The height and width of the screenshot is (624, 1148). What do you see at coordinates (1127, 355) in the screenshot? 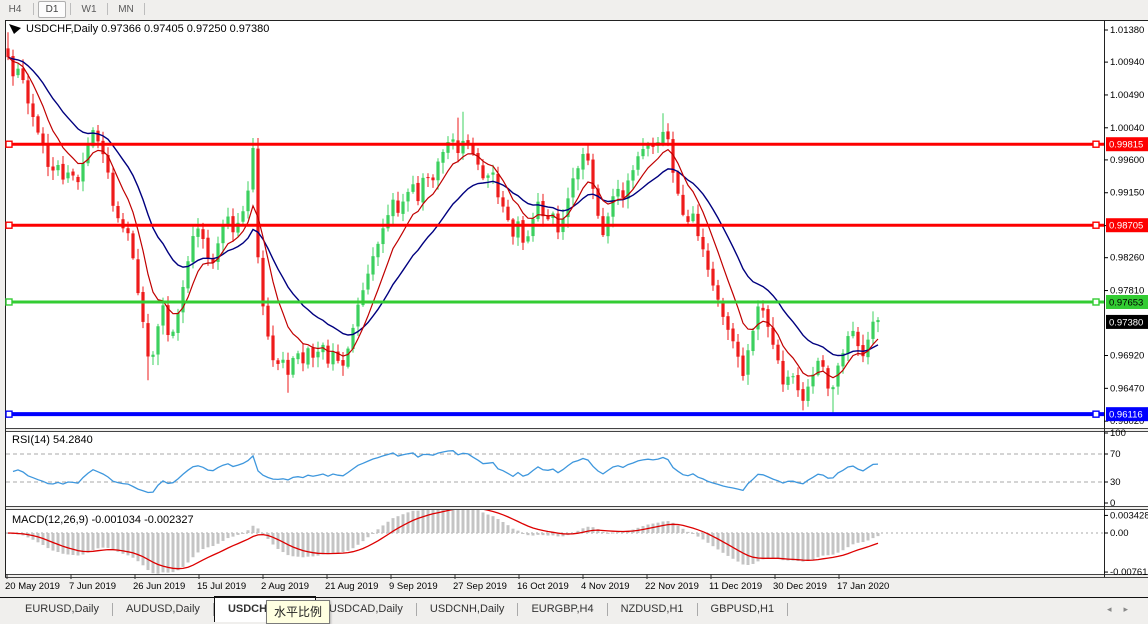
I see `price-axis-label: 0.96920` at bounding box center [1127, 355].